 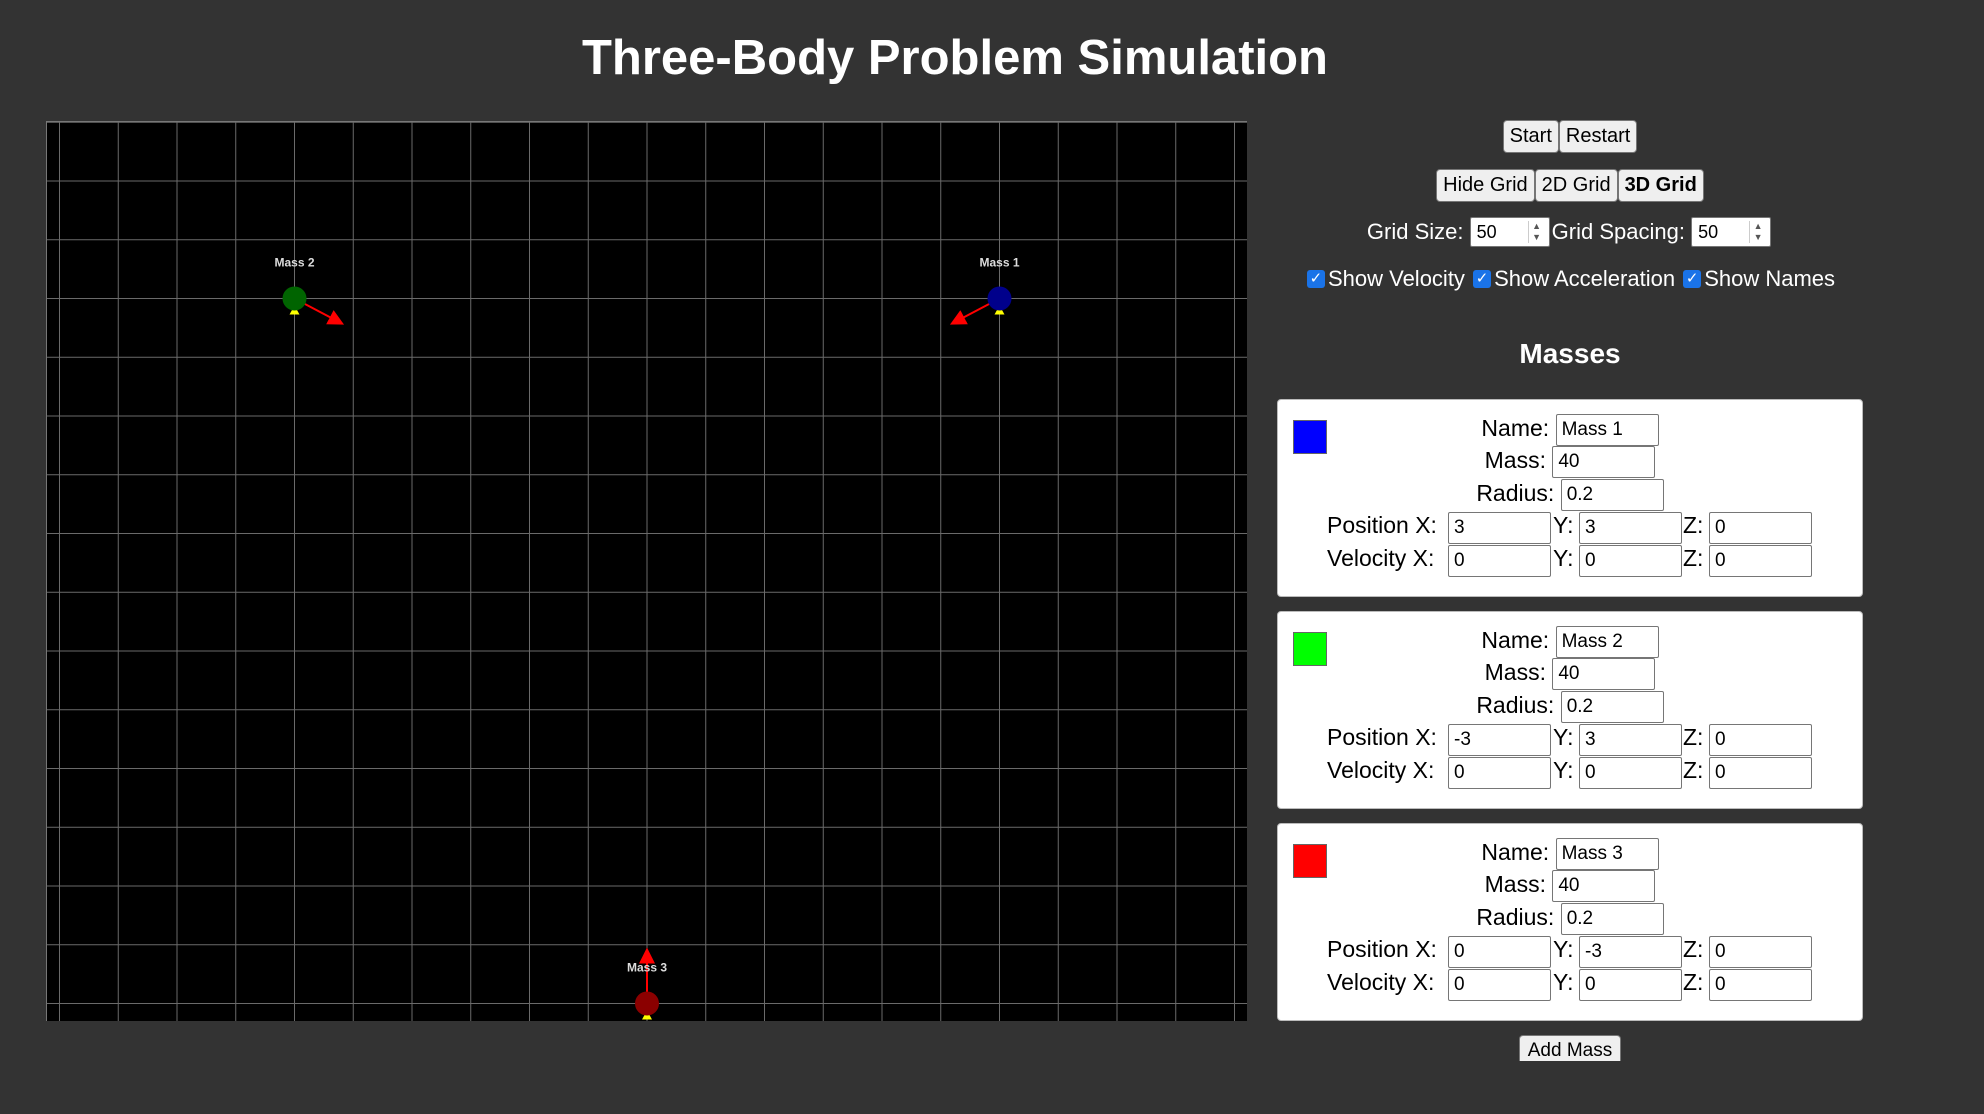 I want to click on grid-3d-button: 3D Grid, so click(x=1660, y=185).